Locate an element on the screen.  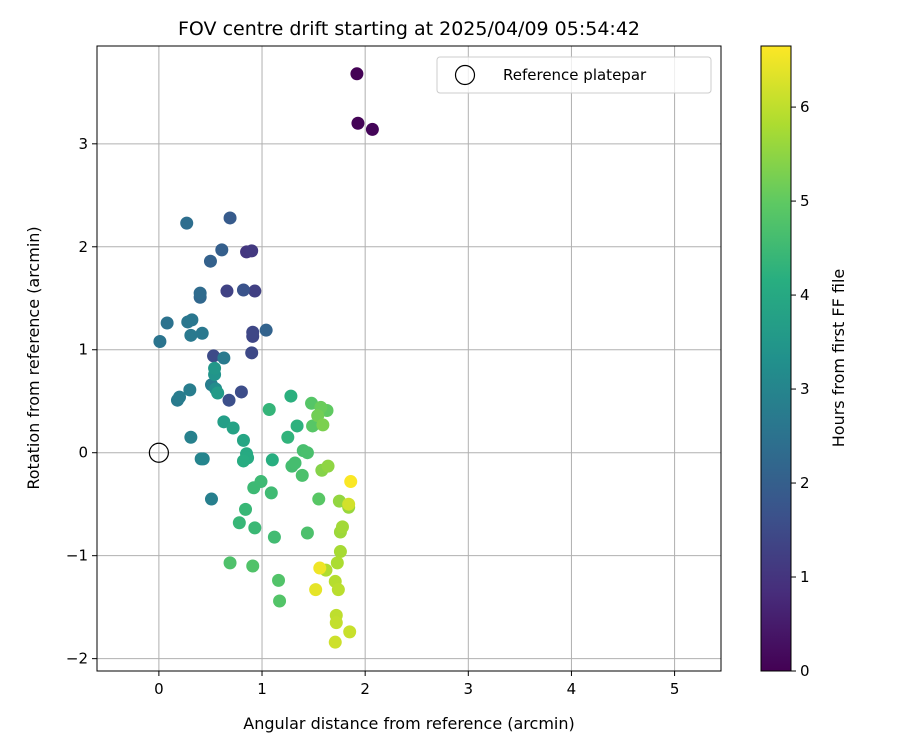
colorbar-ticks: 0 1 2 3 4 5 6 is located at coordinates (800, 389).